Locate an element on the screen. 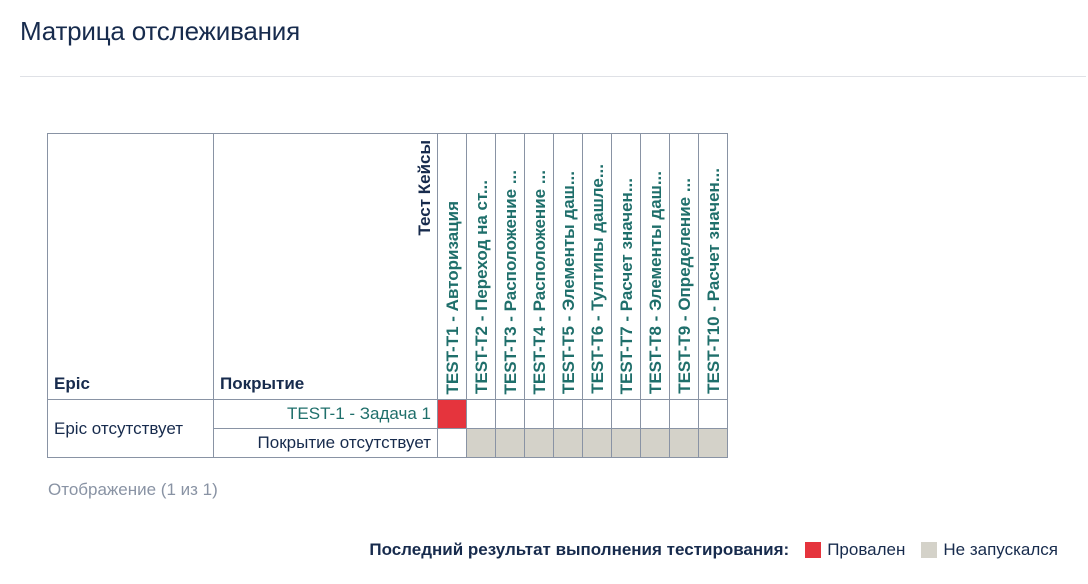 The height and width of the screenshot is (584, 1088). coverage-header-label: Покрытие is located at coordinates (262, 383).